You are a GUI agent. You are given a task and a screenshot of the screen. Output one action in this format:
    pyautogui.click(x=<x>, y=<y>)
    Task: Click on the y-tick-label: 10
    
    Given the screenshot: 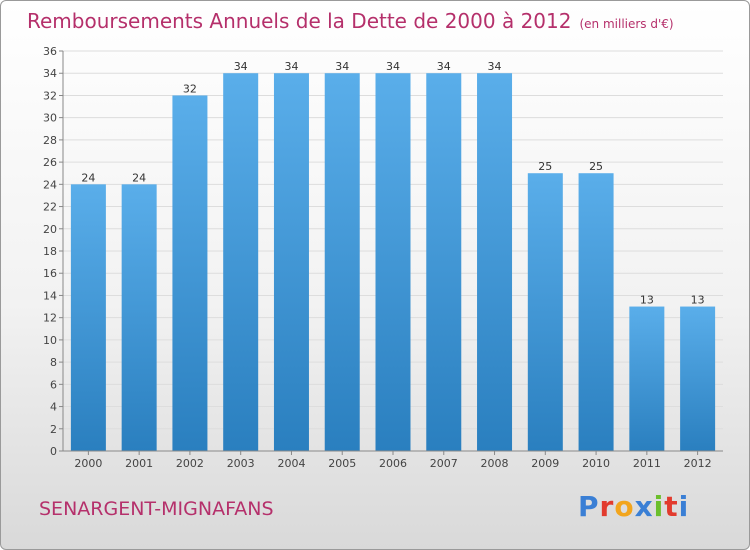 What is the action you would take?
    pyautogui.click(x=50, y=340)
    